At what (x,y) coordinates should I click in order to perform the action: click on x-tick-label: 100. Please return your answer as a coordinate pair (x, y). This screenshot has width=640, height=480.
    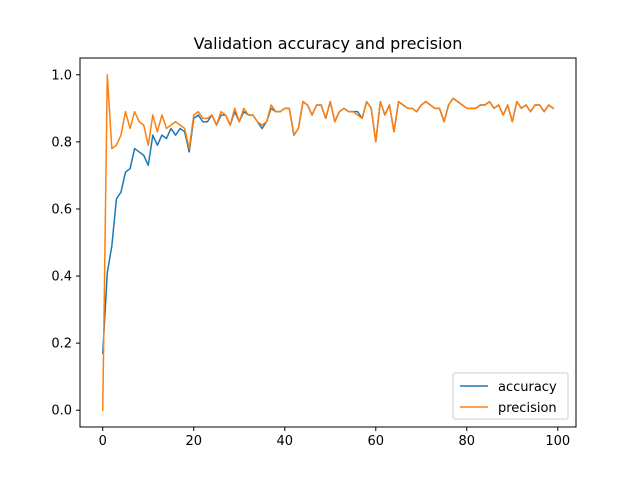
    Looking at the image, I should click on (557, 441).